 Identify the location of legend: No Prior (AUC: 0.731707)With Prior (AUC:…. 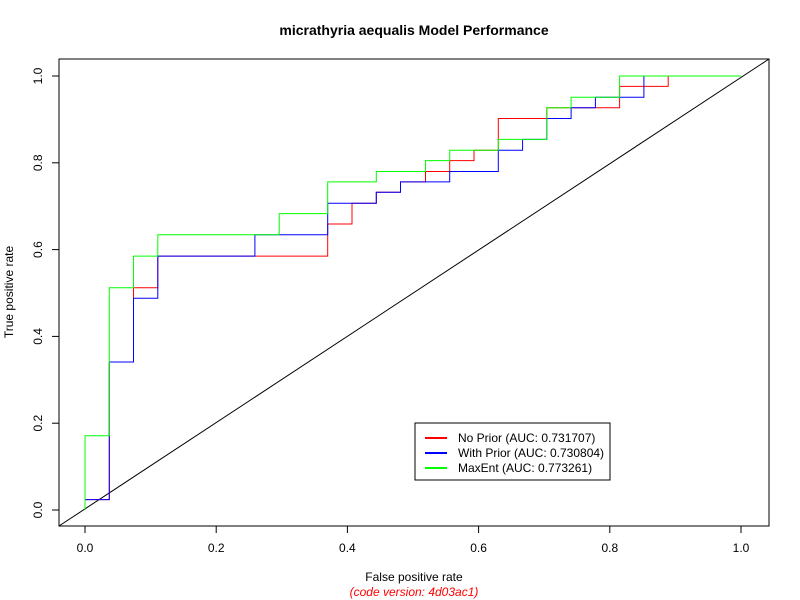
(512, 451).